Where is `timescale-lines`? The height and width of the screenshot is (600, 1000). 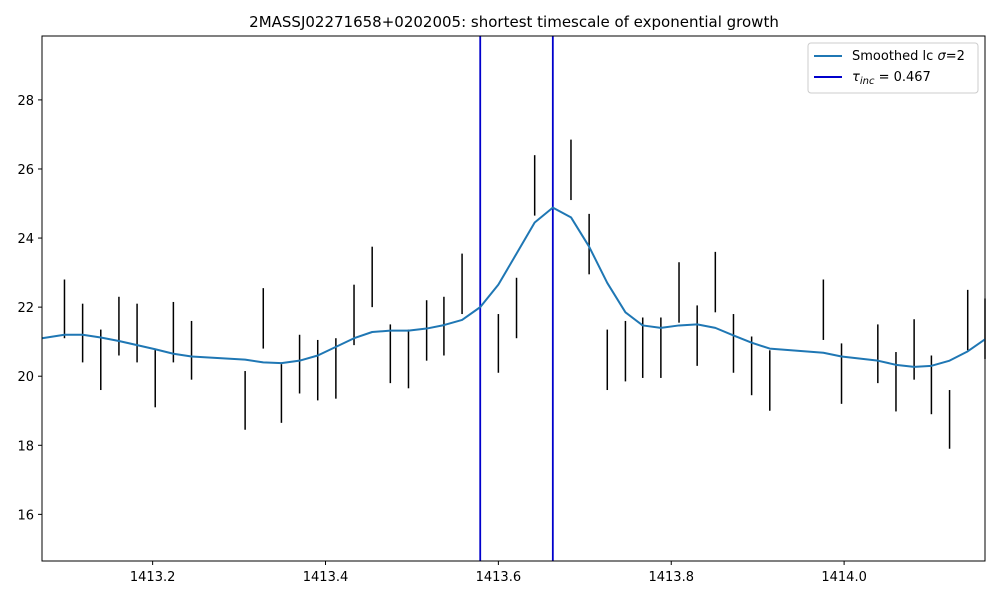 timescale-lines is located at coordinates (516, 298).